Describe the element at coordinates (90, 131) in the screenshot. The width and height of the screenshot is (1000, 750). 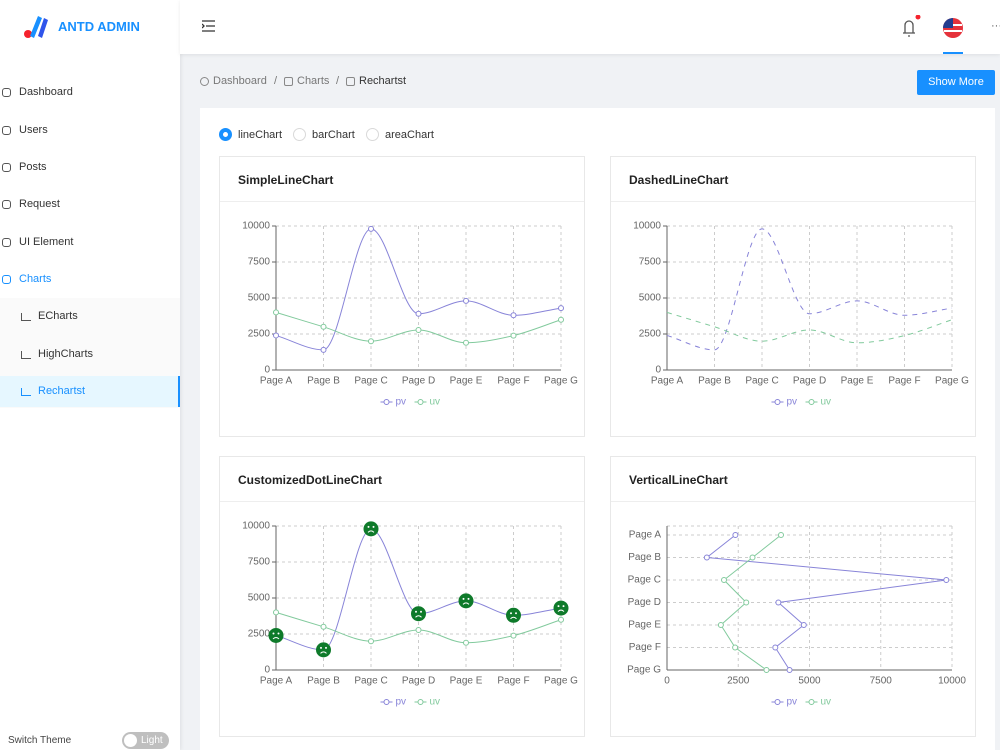
I see `menu-item: Users` at that location.